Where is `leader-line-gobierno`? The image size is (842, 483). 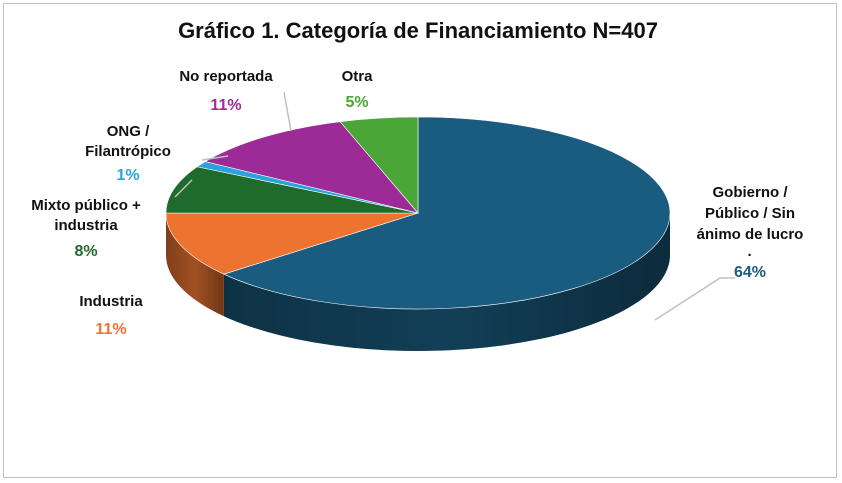 leader-line-gobierno is located at coordinates (694, 299).